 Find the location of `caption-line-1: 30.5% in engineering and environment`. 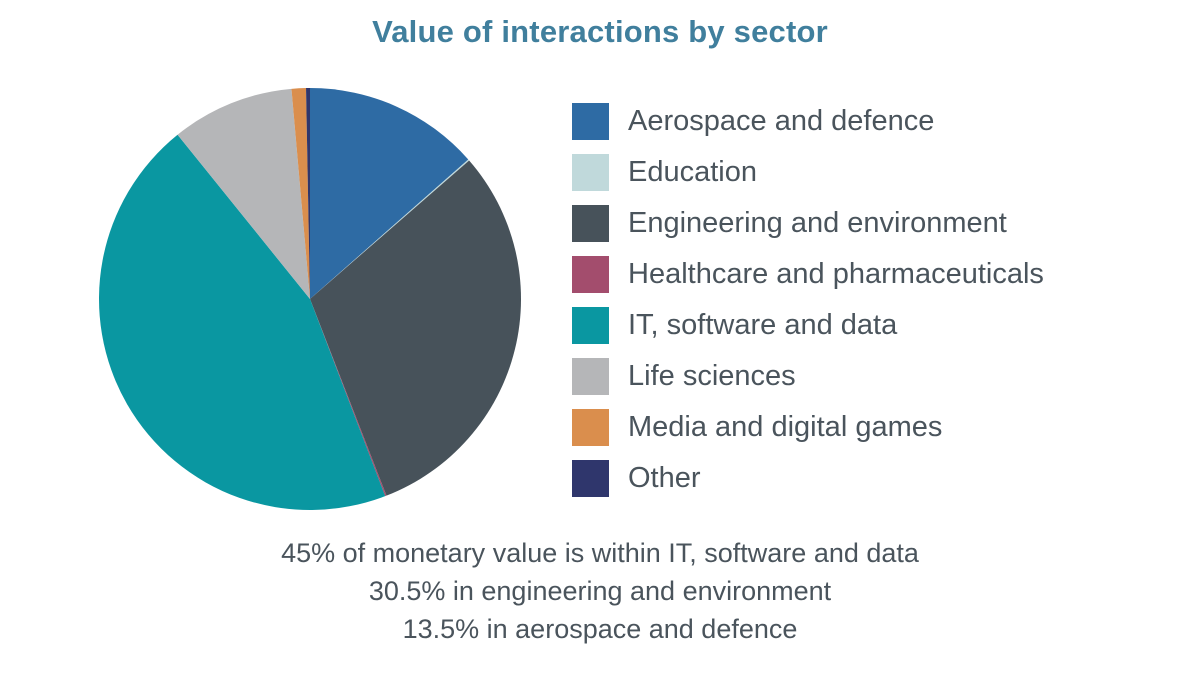

caption-line-1: 30.5% in engineering and environment is located at coordinates (600, 591).